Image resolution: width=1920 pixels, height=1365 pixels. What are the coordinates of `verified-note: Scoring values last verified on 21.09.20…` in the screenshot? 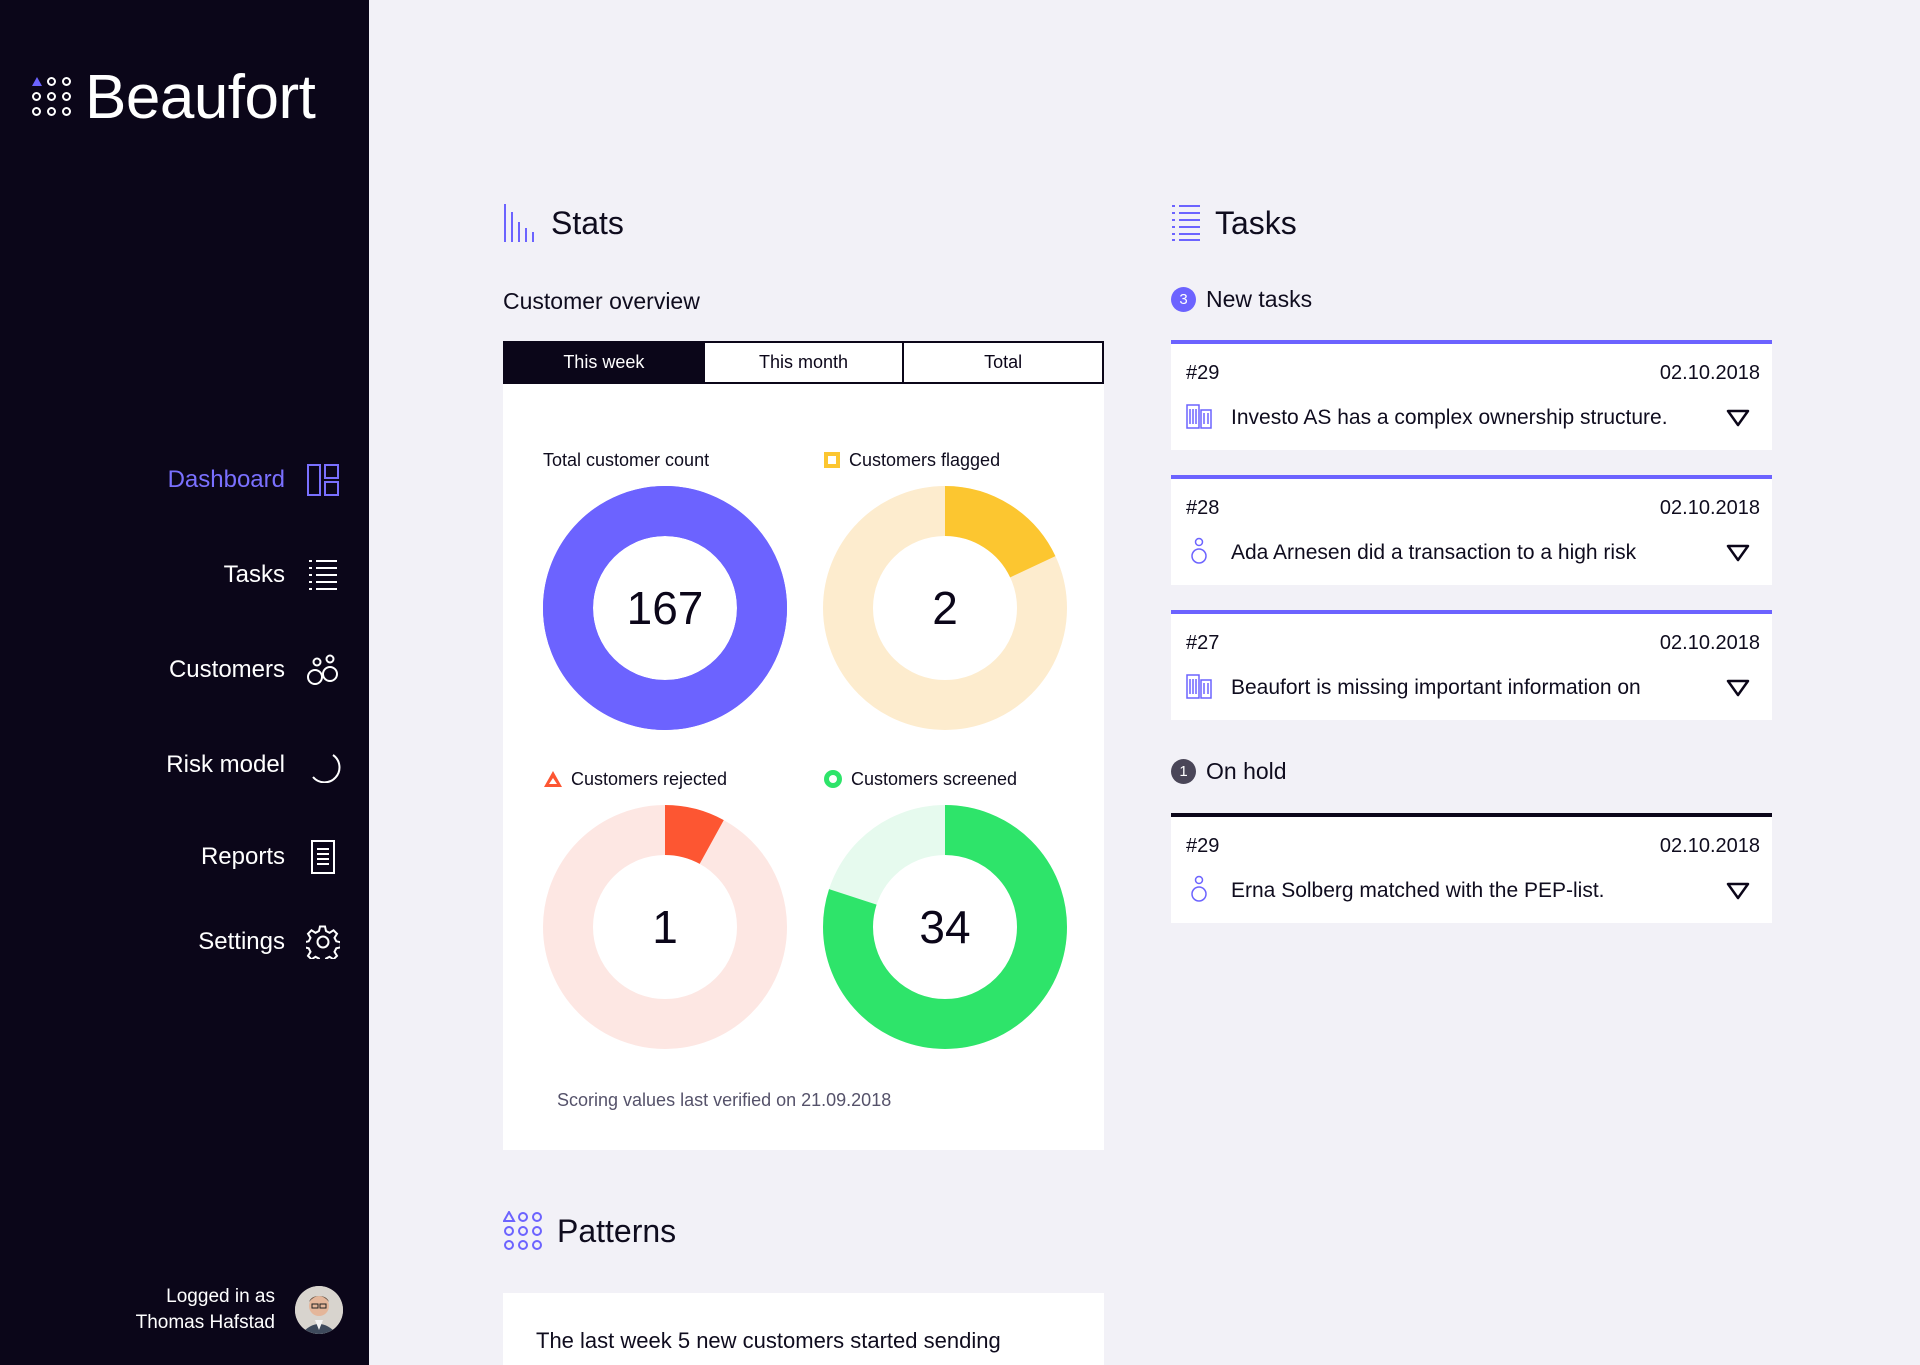 It's located at (724, 1100).